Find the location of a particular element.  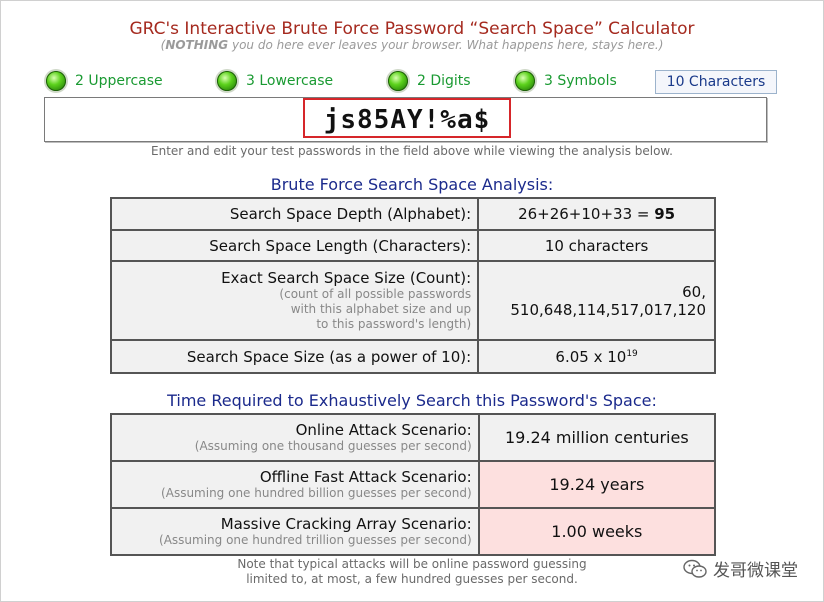

exact-size-value: 60, 510,648,114,517,017,120 is located at coordinates (596, 300).